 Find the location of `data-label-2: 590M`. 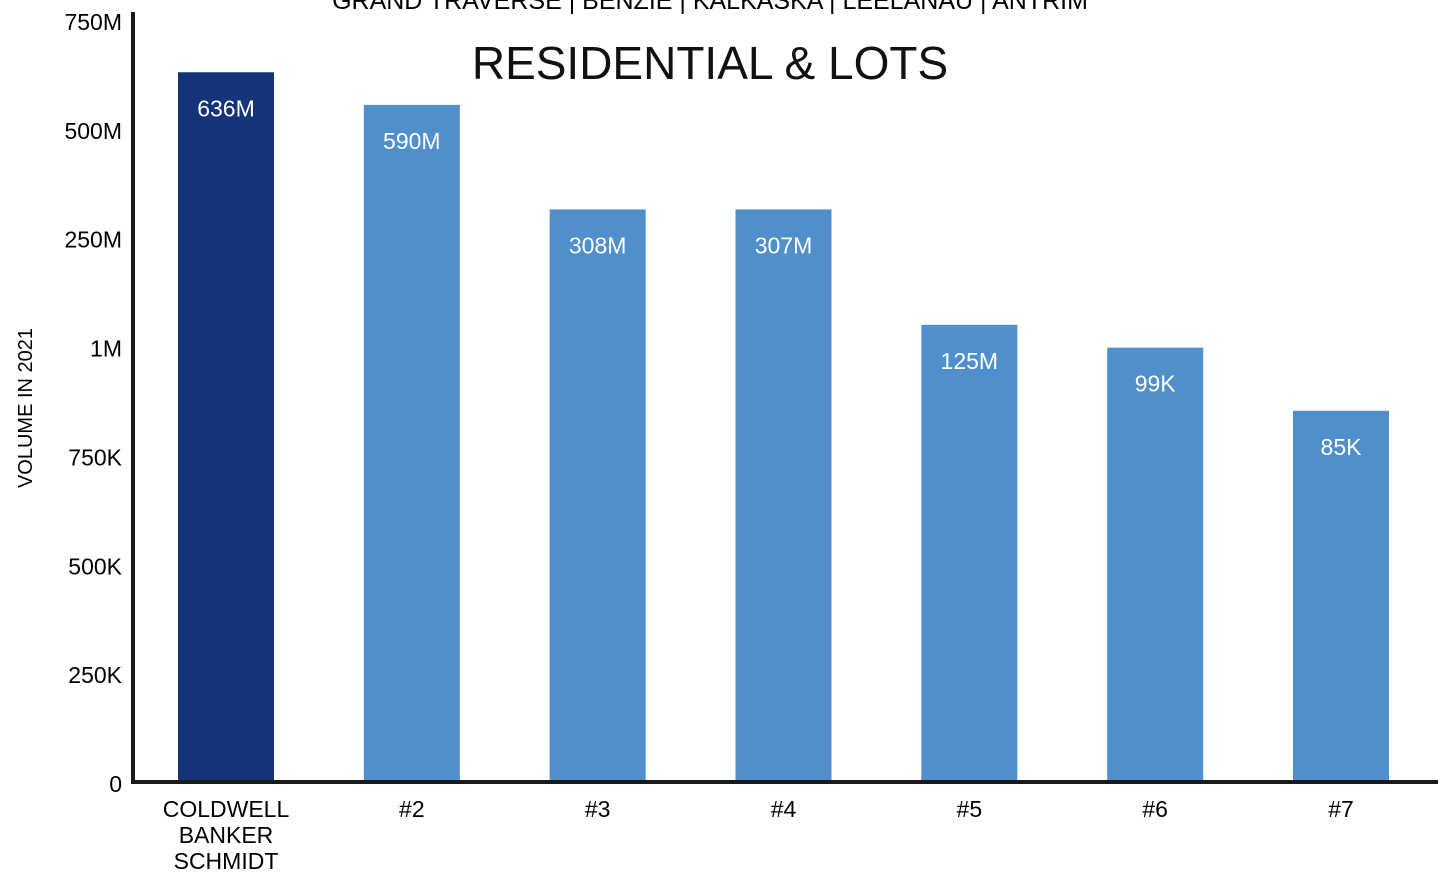

data-label-2: 590M is located at coordinates (412, 141).